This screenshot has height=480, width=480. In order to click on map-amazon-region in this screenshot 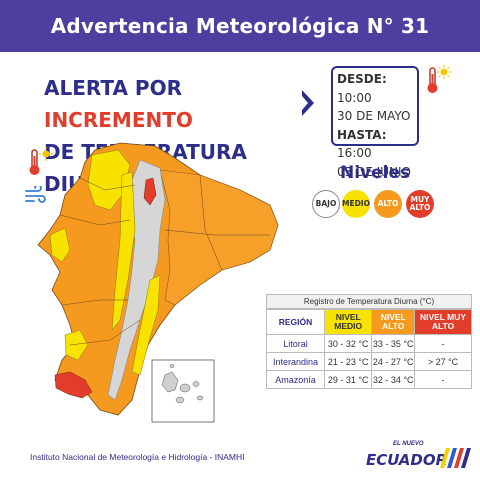, I will do `click(219, 237)`.